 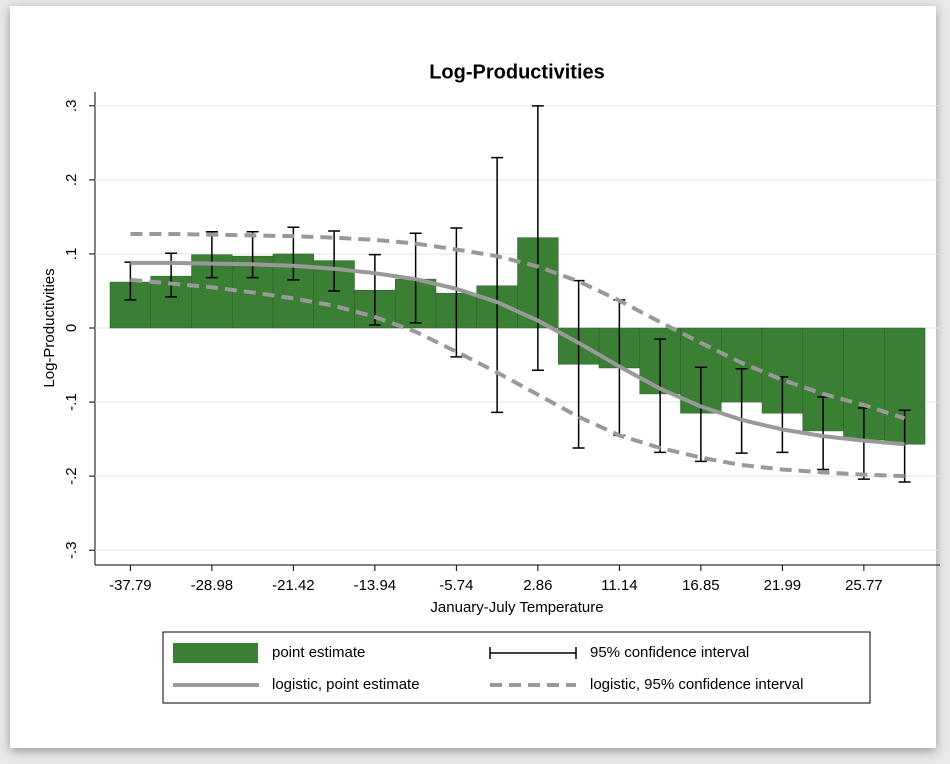 What do you see at coordinates (71, 106) in the screenshot?
I see `y-tick-label: .3` at bounding box center [71, 106].